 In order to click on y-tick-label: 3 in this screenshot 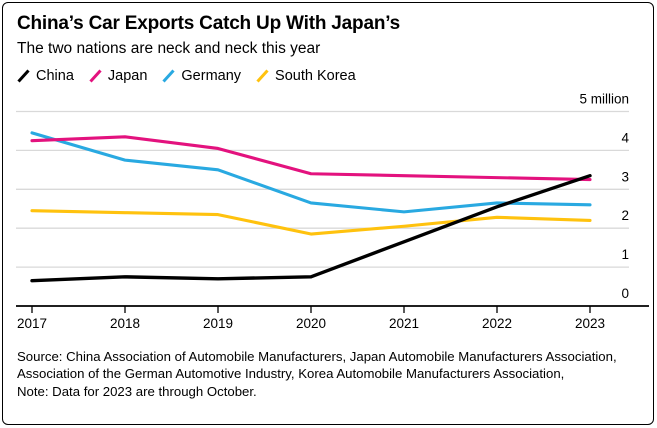, I will do `click(625, 176)`.